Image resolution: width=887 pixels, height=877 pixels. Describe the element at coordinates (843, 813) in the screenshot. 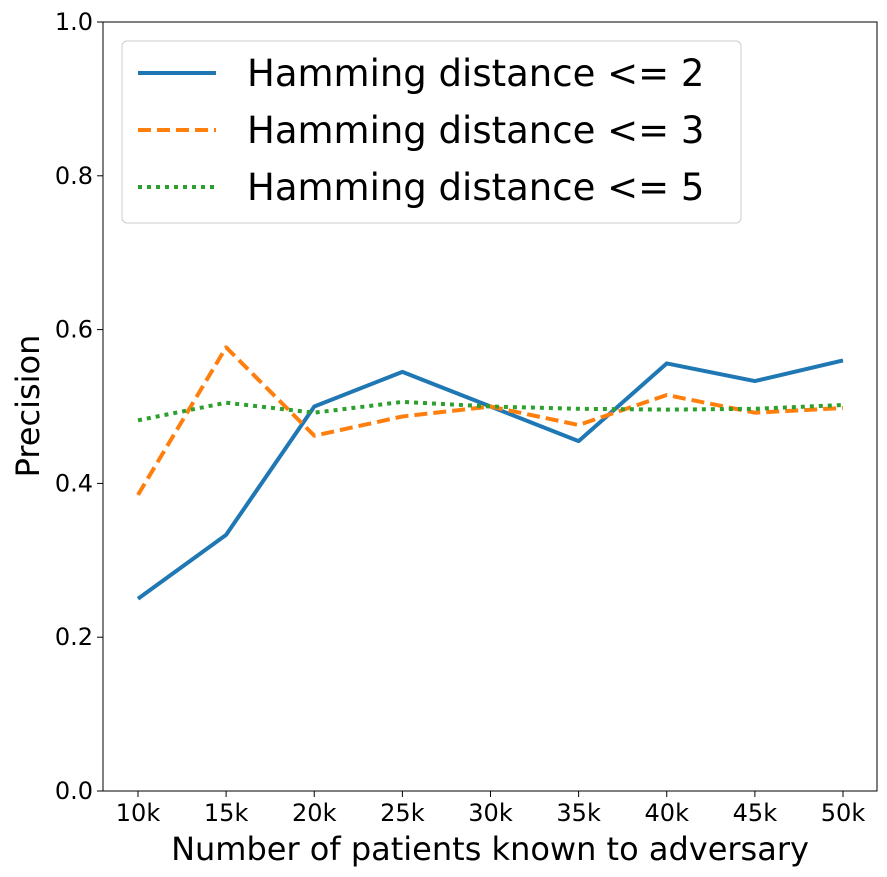

I see `x-tick-label: 50k` at that location.